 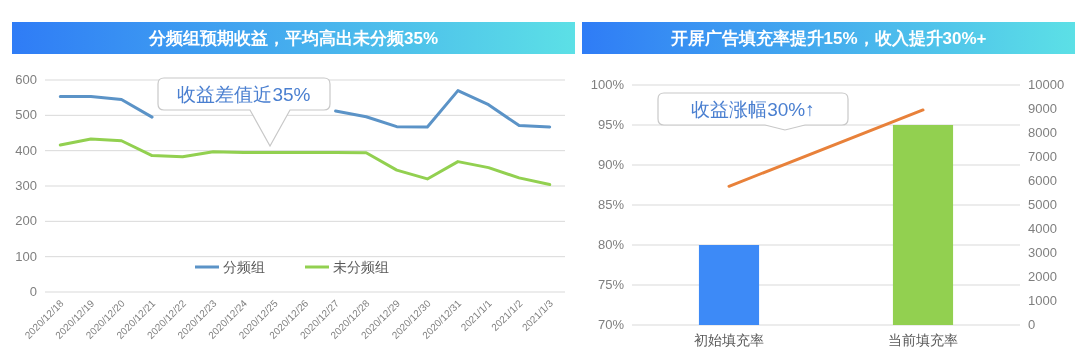 I want to click on y2-tick-label: 9000, so click(x=1042, y=108).